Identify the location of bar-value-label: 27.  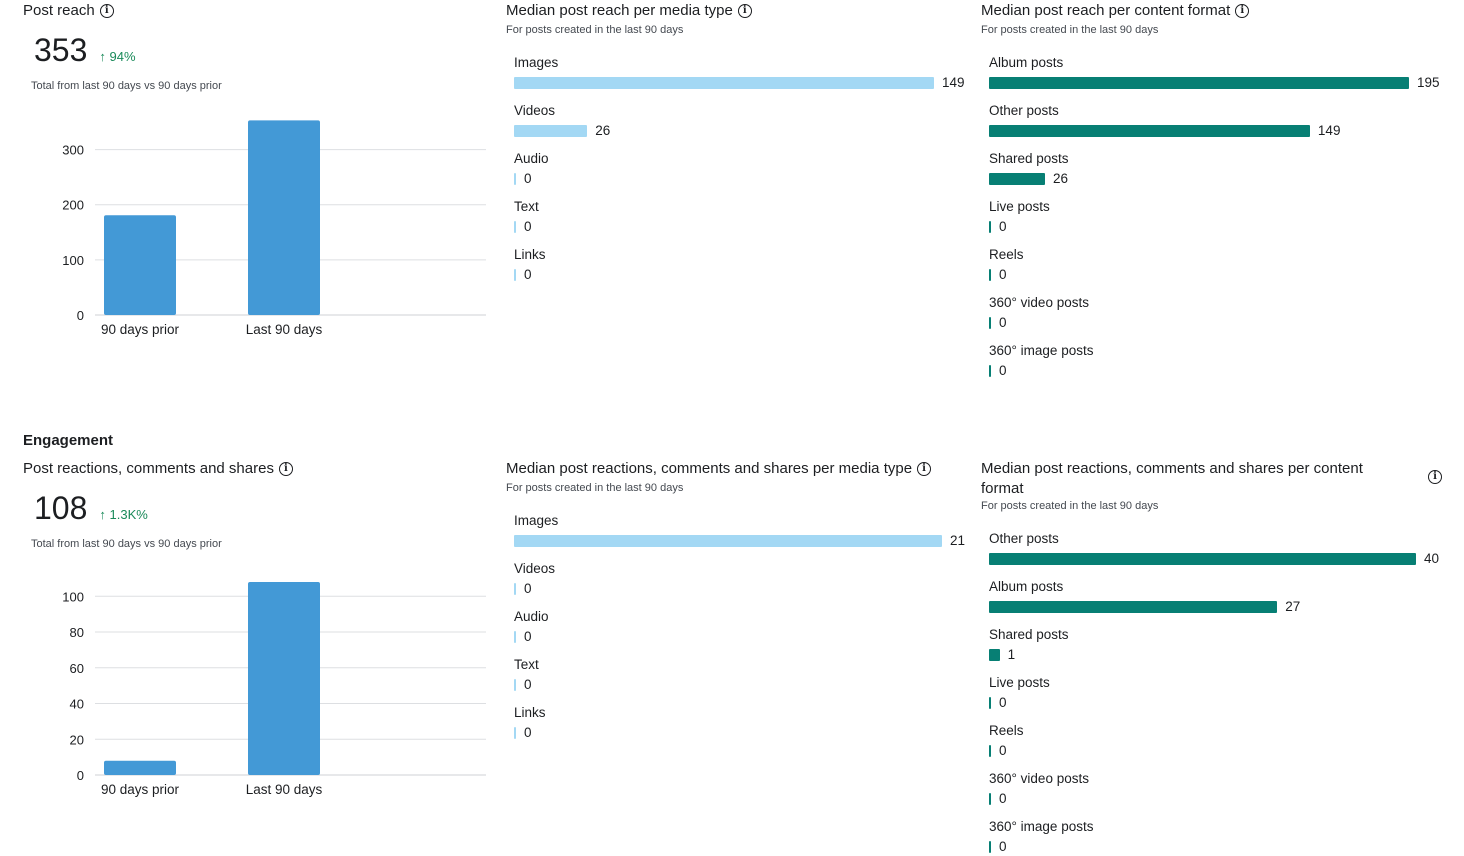
(1293, 606).